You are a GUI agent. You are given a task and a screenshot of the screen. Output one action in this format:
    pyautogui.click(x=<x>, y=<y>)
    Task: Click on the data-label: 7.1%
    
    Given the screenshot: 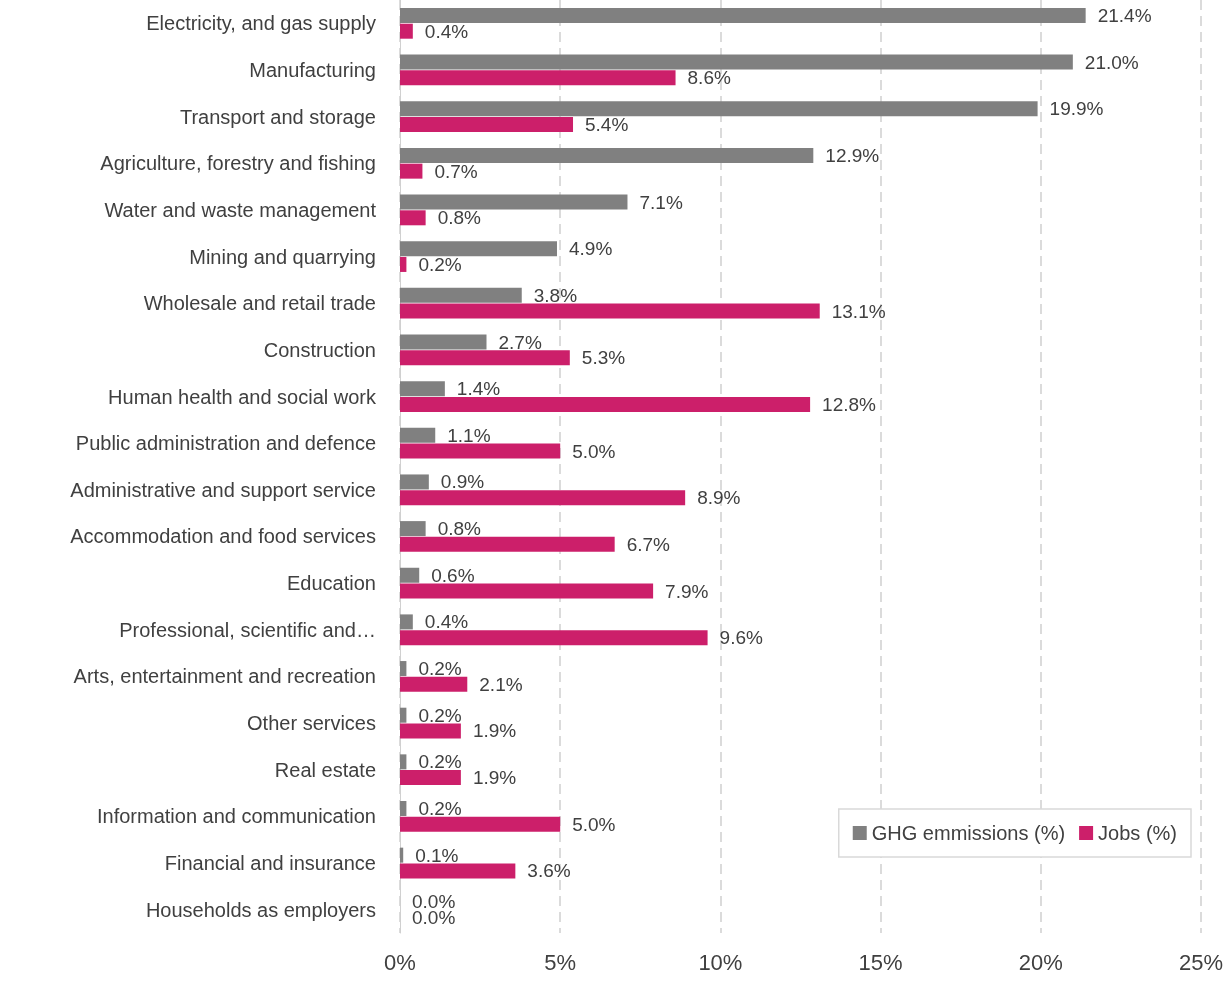 What is the action you would take?
    pyautogui.click(x=661, y=202)
    